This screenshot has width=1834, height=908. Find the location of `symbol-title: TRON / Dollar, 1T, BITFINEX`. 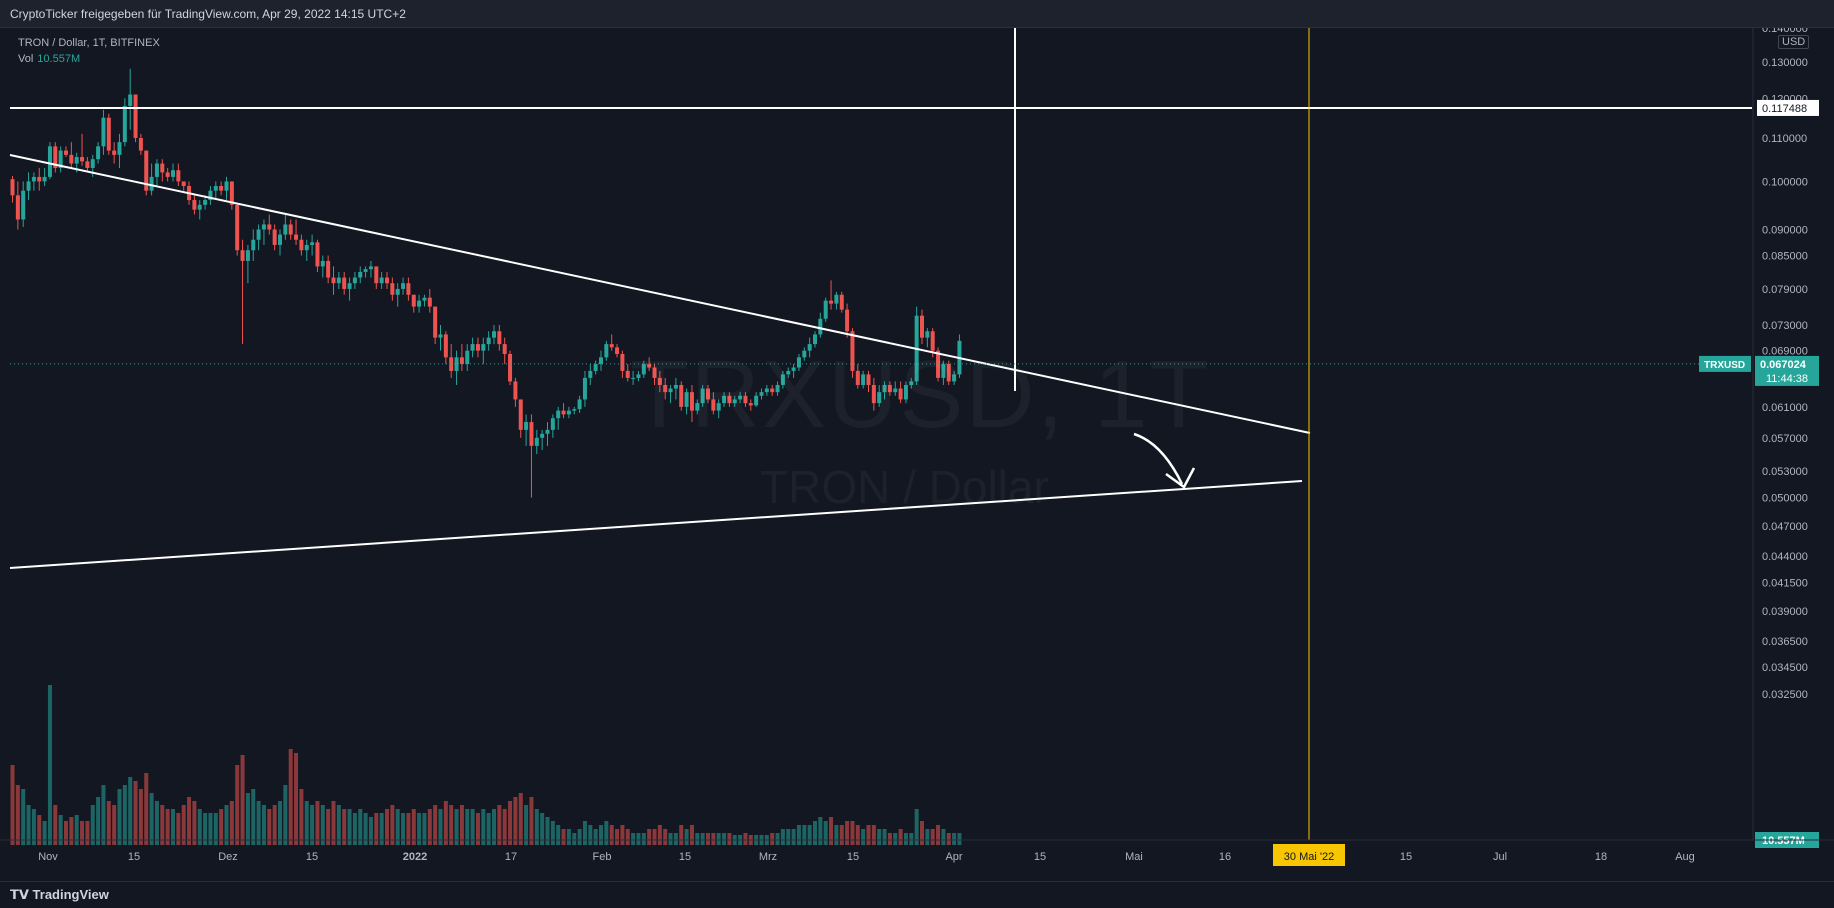

symbol-title: TRON / Dollar, 1T, BITFINEX is located at coordinates (89, 43).